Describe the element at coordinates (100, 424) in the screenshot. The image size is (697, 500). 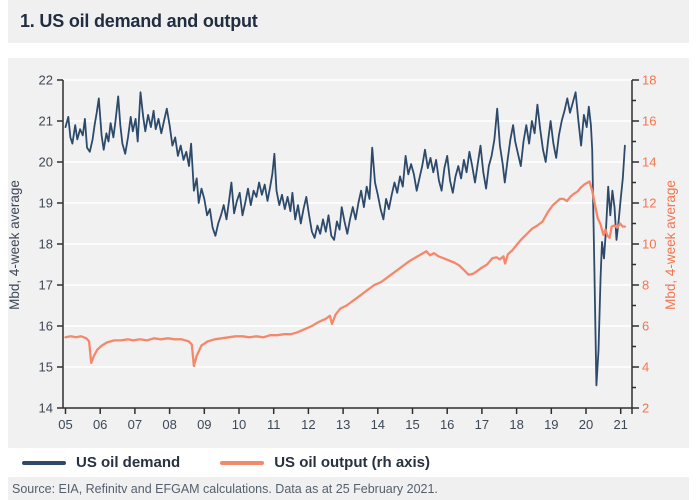
I see `x-tick-label: 06` at that location.